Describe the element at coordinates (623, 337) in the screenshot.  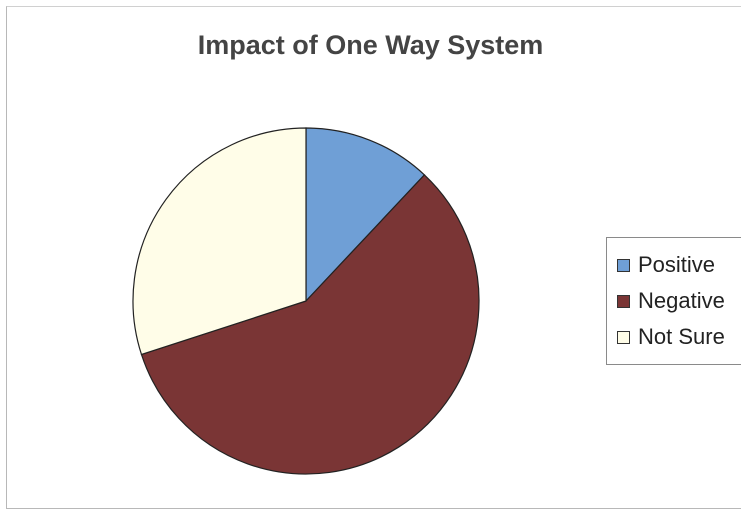
I see `legend-swatch-not-sure` at that location.